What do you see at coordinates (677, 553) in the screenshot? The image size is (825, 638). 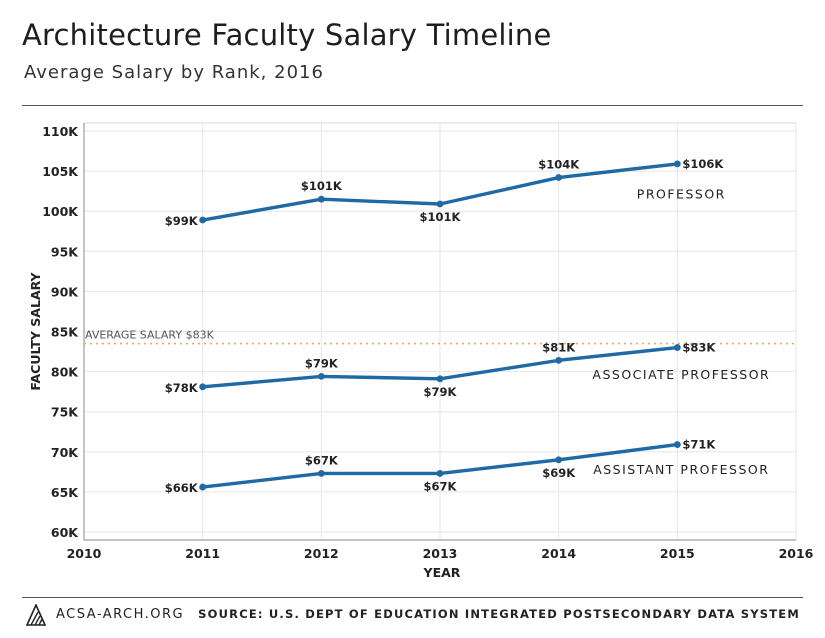 I see `x-tick-label: 2015` at bounding box center [677, 553].